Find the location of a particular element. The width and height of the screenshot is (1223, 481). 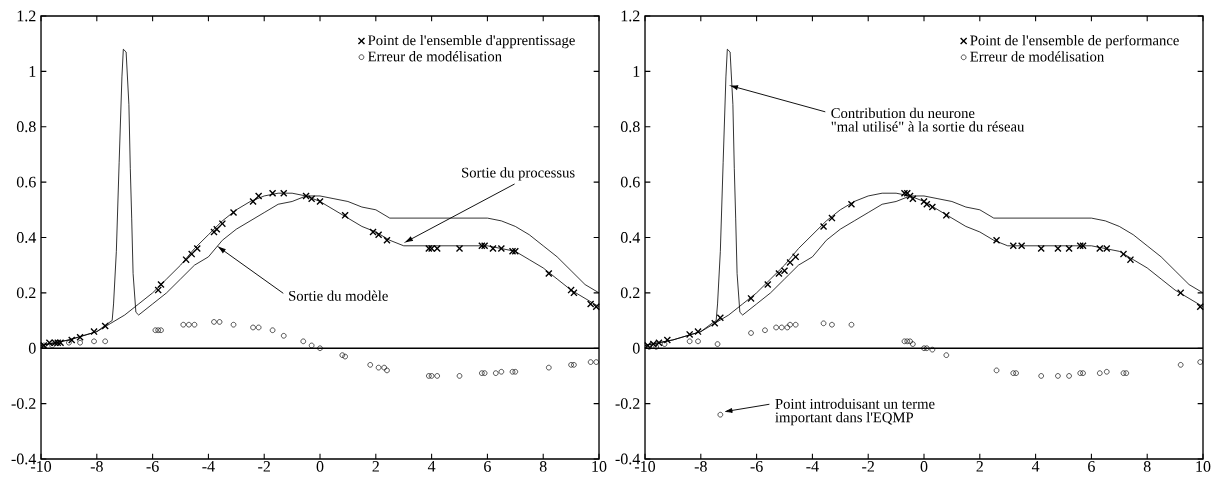

annotation: Sortie du processus is located at coordinates (518, 174).